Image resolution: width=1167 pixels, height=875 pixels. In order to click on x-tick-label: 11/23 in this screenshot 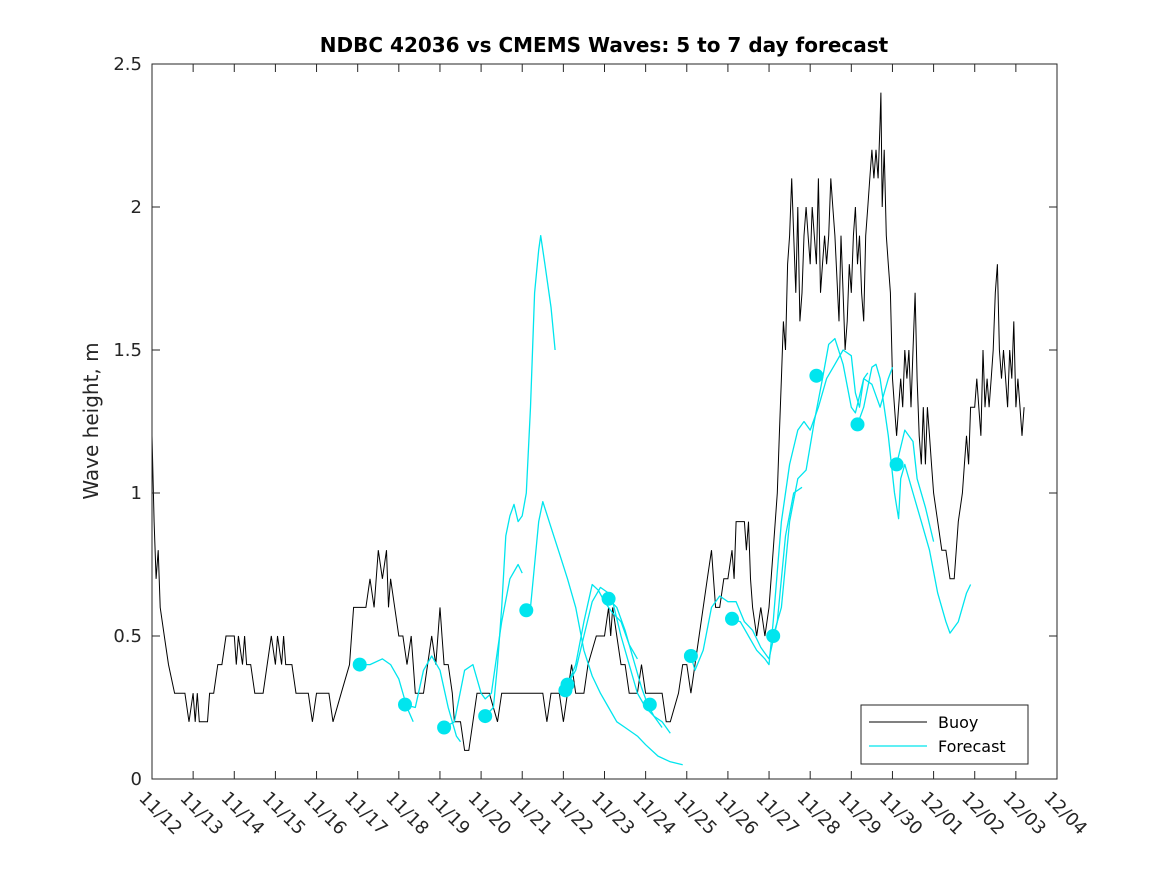, I will do `click(613, 814)`.